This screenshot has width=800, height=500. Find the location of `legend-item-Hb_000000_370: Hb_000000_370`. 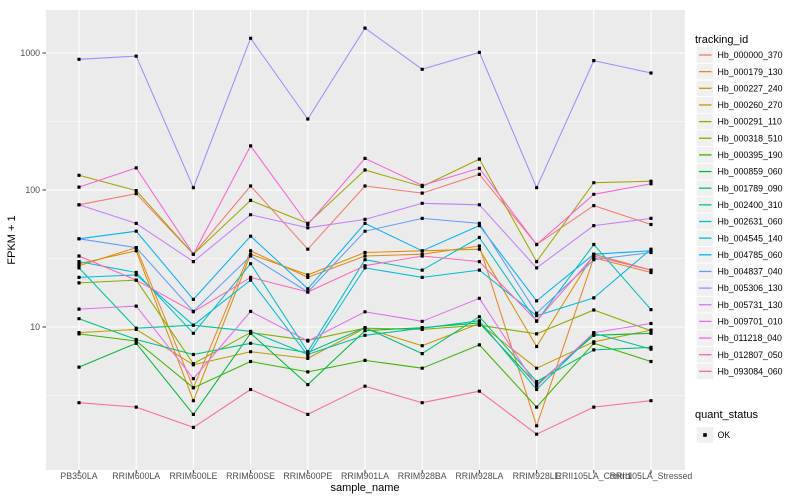

legend-item-Hb_000000_370: Hb_000000_370 is located at coordinates (739, 55).